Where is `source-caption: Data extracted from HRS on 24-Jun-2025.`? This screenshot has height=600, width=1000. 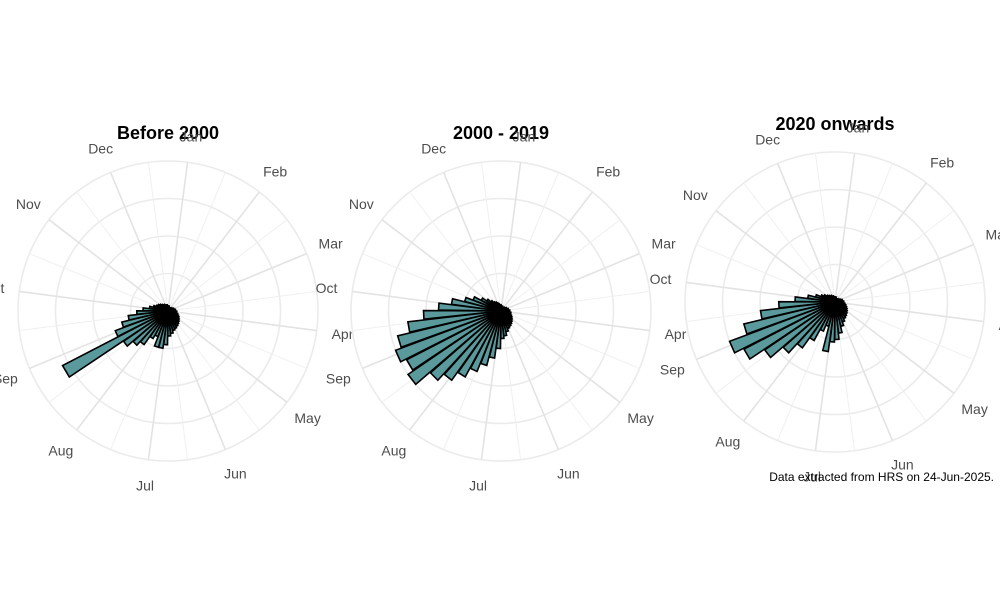 source-caption: Data extracted from HRS on 24-Jun-2025. is located at coordinates (881, 477).